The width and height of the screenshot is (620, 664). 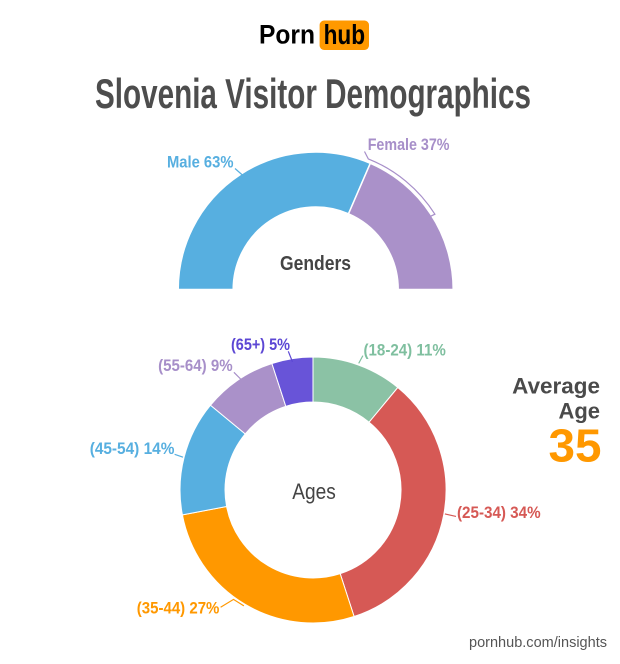 I want to click on svg-text: (55-64) 9%, so click(x=195, y=365).